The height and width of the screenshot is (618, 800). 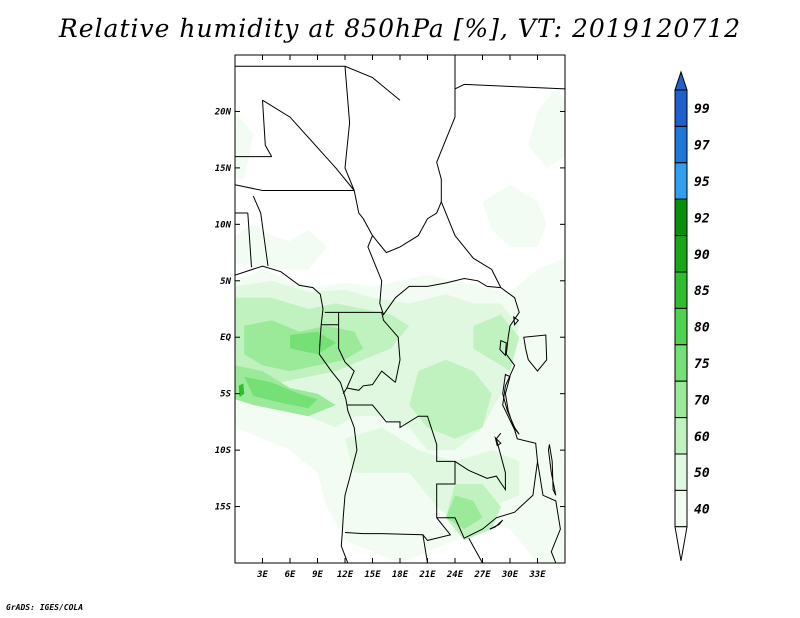 I want to click on x-tick-label: 6E, so click(x=290, y=575).